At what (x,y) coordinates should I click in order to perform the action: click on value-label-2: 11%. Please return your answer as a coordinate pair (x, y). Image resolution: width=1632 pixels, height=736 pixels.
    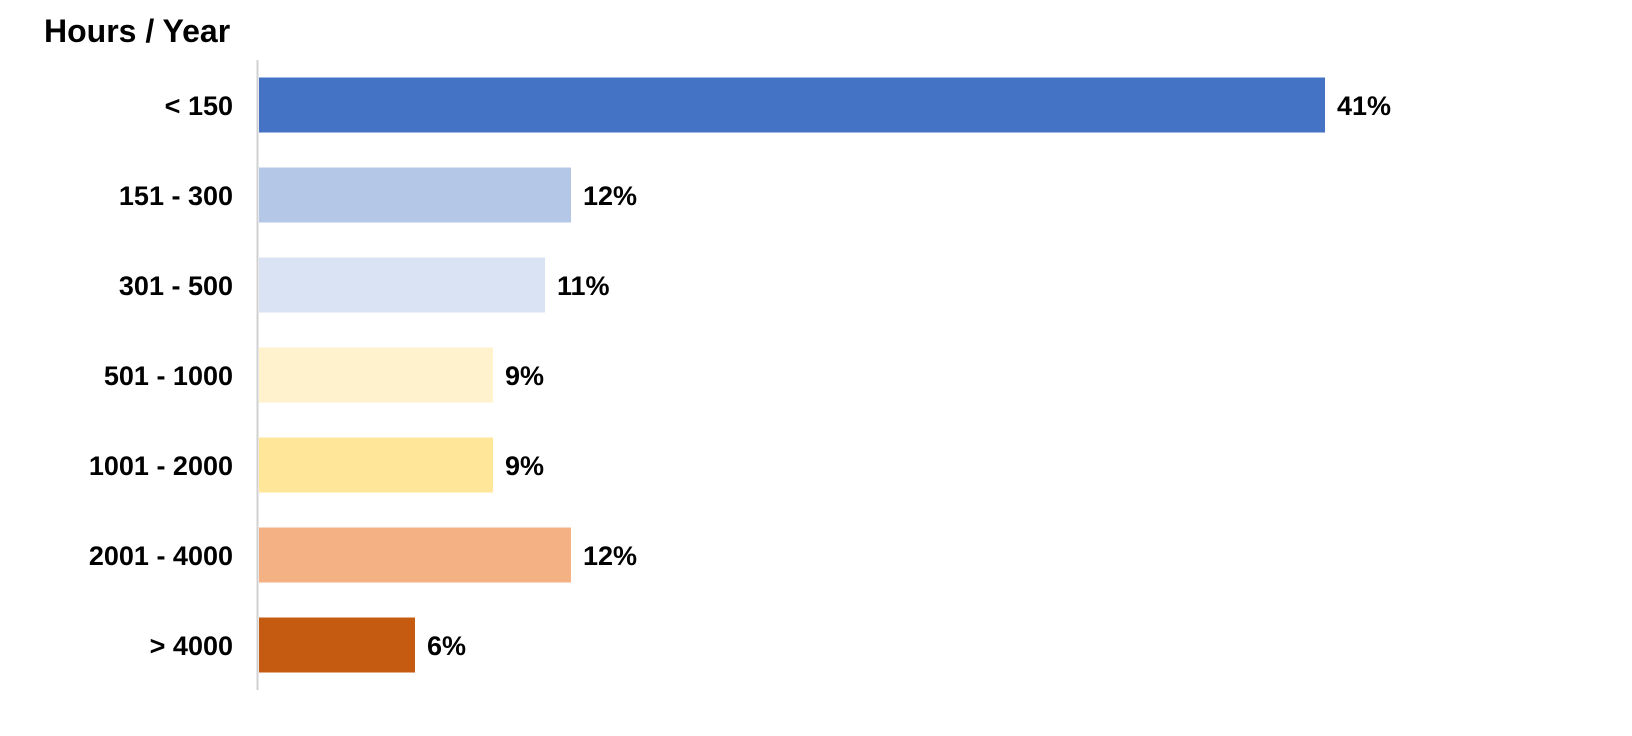
    Looking at the image, I should click on (583, 286).